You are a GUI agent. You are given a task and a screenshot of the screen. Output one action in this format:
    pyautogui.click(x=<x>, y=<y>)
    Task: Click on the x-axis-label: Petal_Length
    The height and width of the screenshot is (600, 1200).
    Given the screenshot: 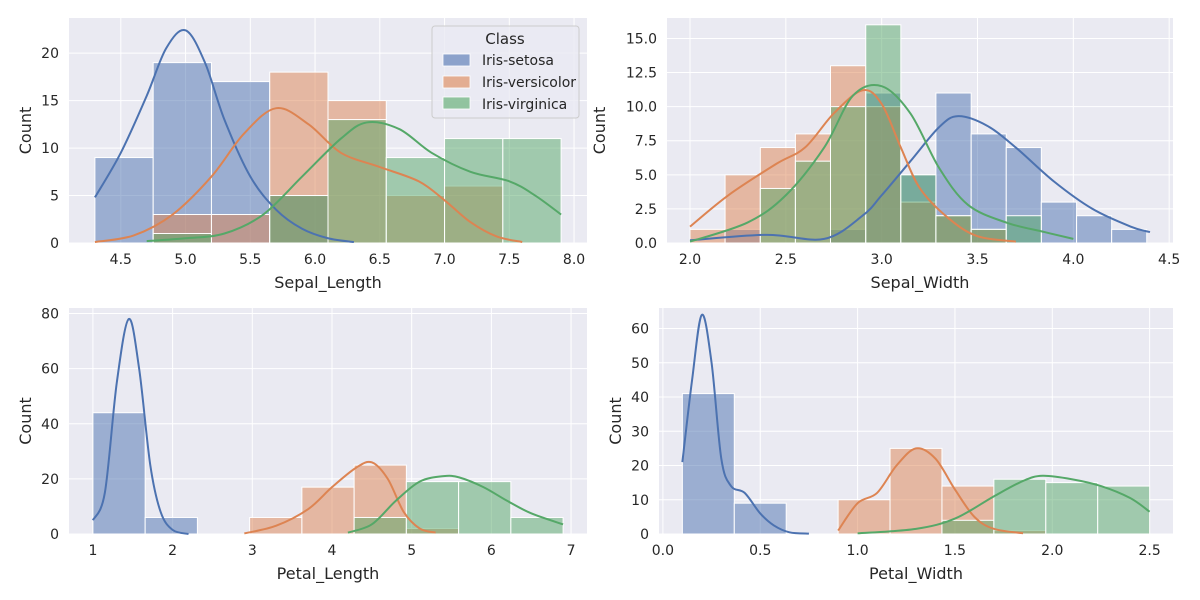 What is the action you would take?
    pyautogui.click(x=328, y=574)
    